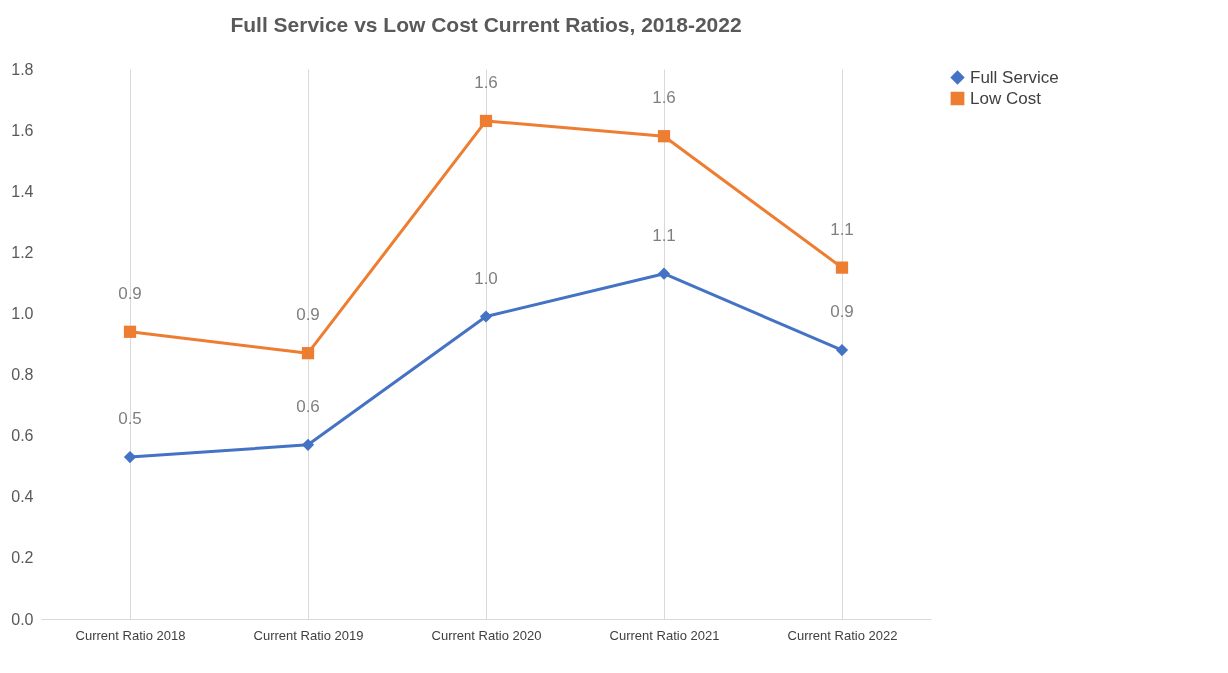 Image resolution: width=1228 pixels, height=673 pixels. I want to click on x-tick-label: Current Ratio 2018, so click(130, 635).